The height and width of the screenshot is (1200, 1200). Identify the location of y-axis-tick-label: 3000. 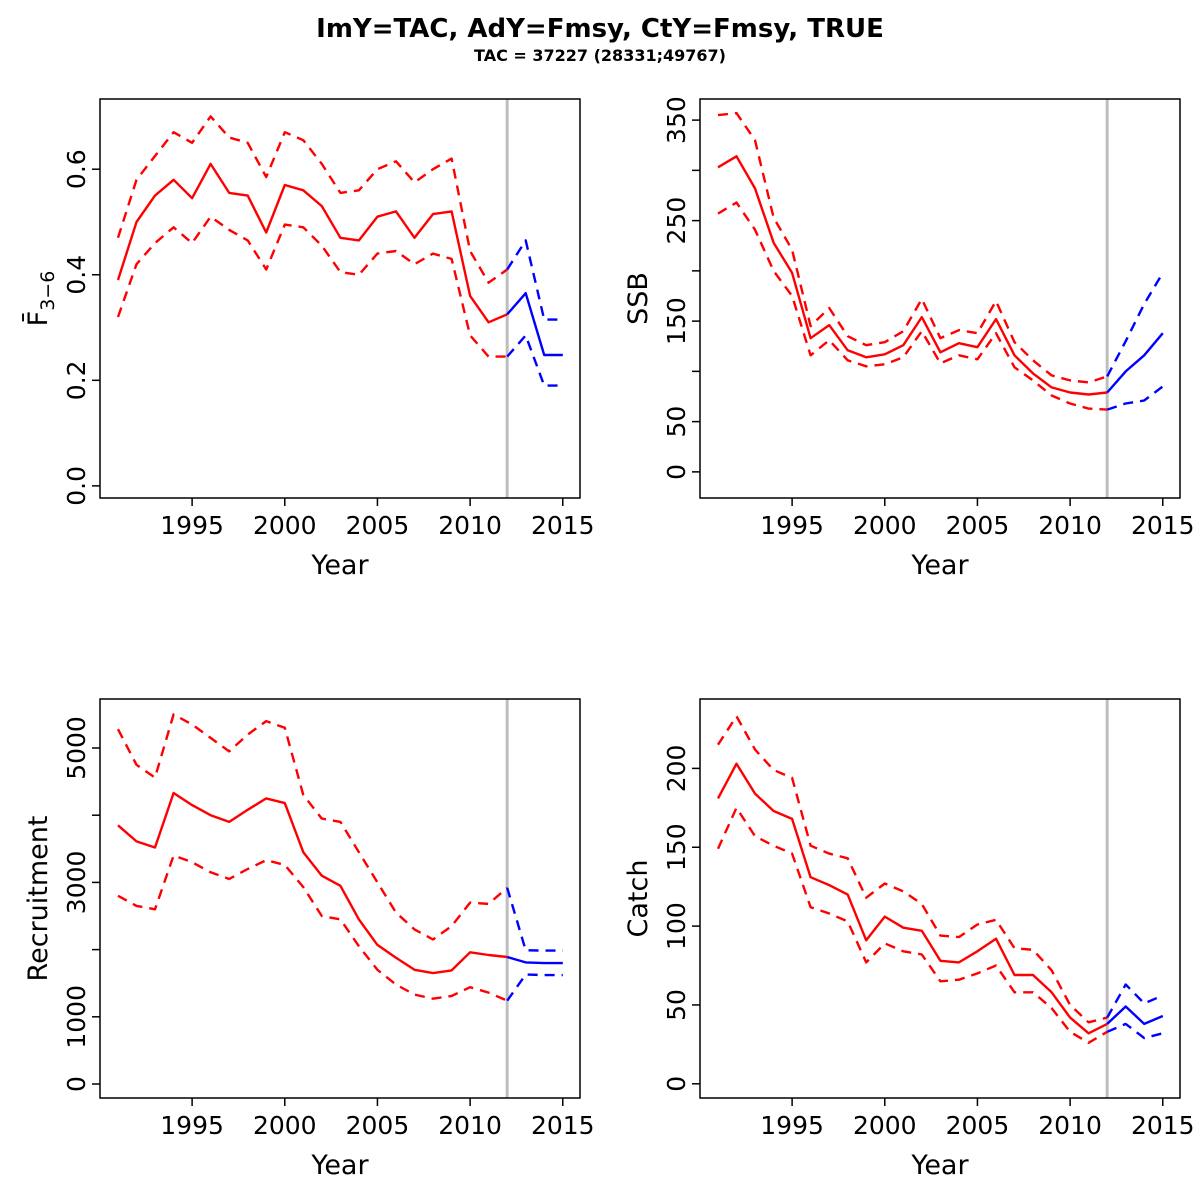
(76, 883).